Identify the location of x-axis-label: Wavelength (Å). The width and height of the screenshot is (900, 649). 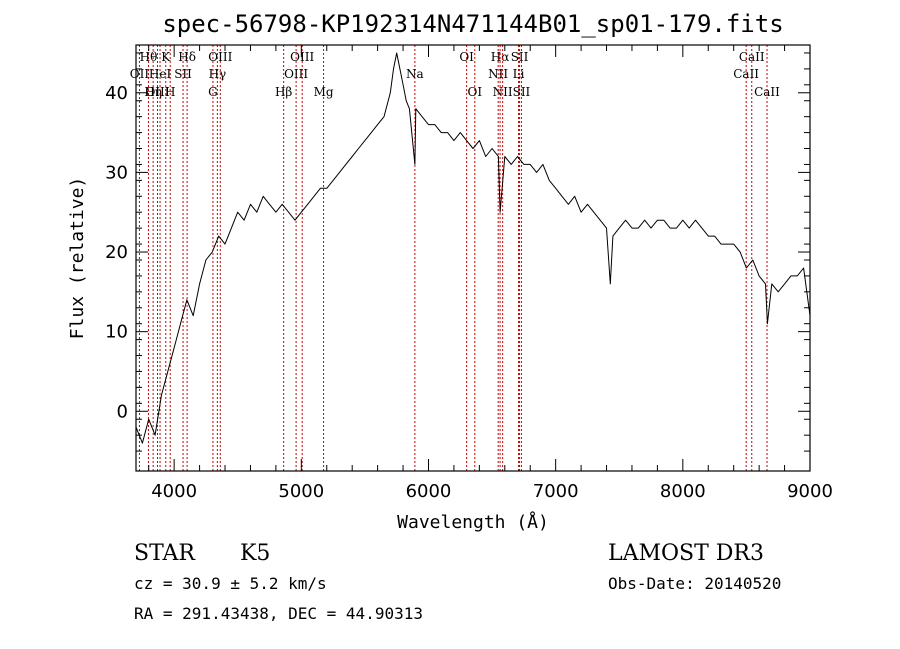
(473, 522).